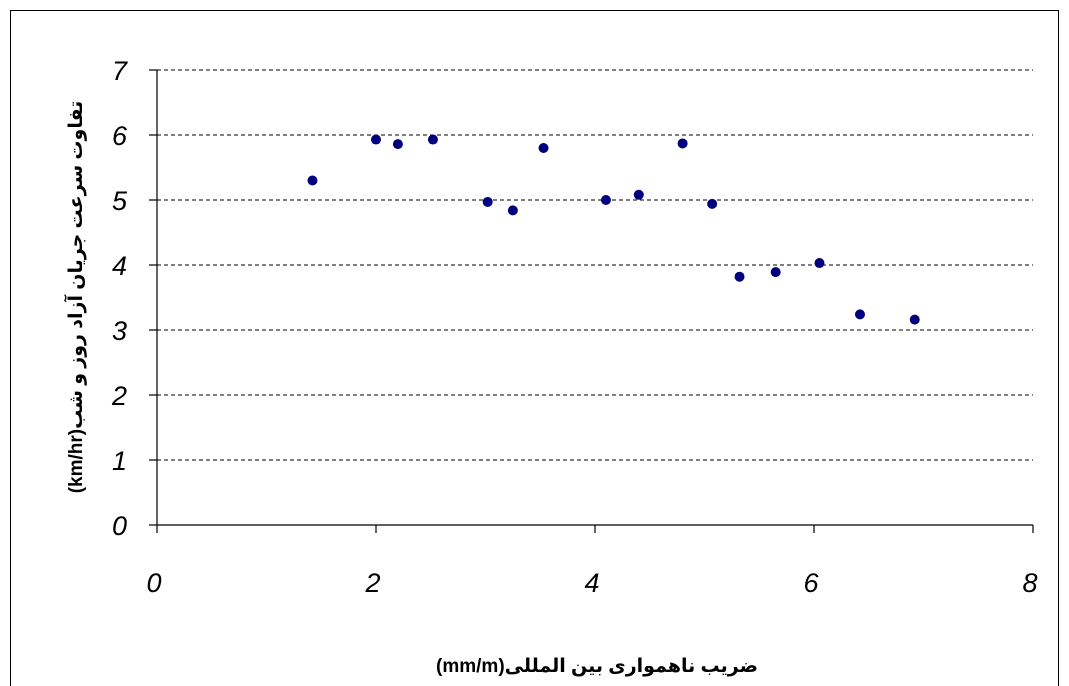  Describe the element at coordinates (153, 583) in the screenshot. I see `x-tick-label: 0` at that location.